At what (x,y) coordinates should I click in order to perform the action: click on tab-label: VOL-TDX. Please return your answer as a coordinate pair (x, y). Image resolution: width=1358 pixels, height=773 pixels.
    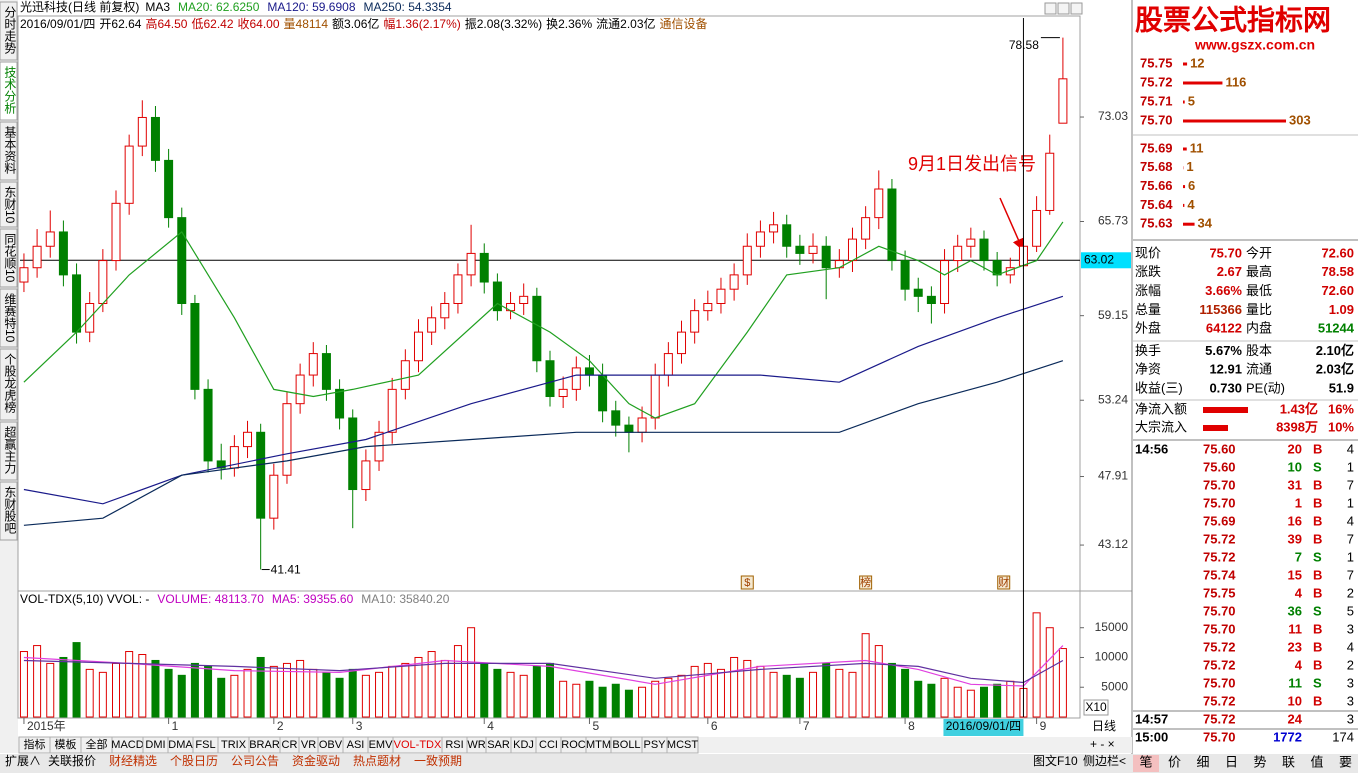
    Looking at the image, I should click on (418, 745).